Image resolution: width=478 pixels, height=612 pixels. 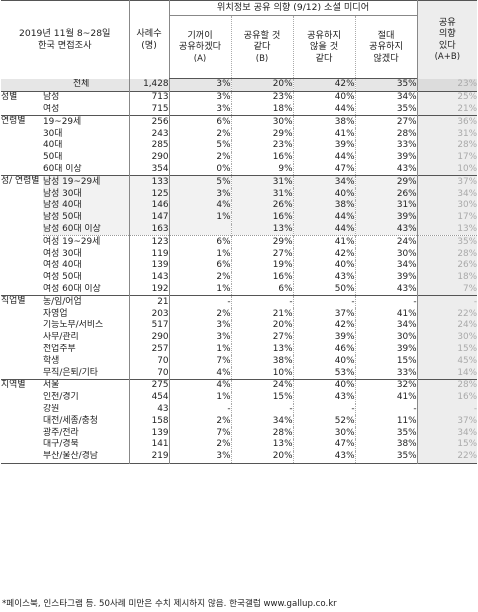 What do you see at coordinates (262, 302) in the screenshot?
I see `likely-cell: -` at bounding box center [262, 302].